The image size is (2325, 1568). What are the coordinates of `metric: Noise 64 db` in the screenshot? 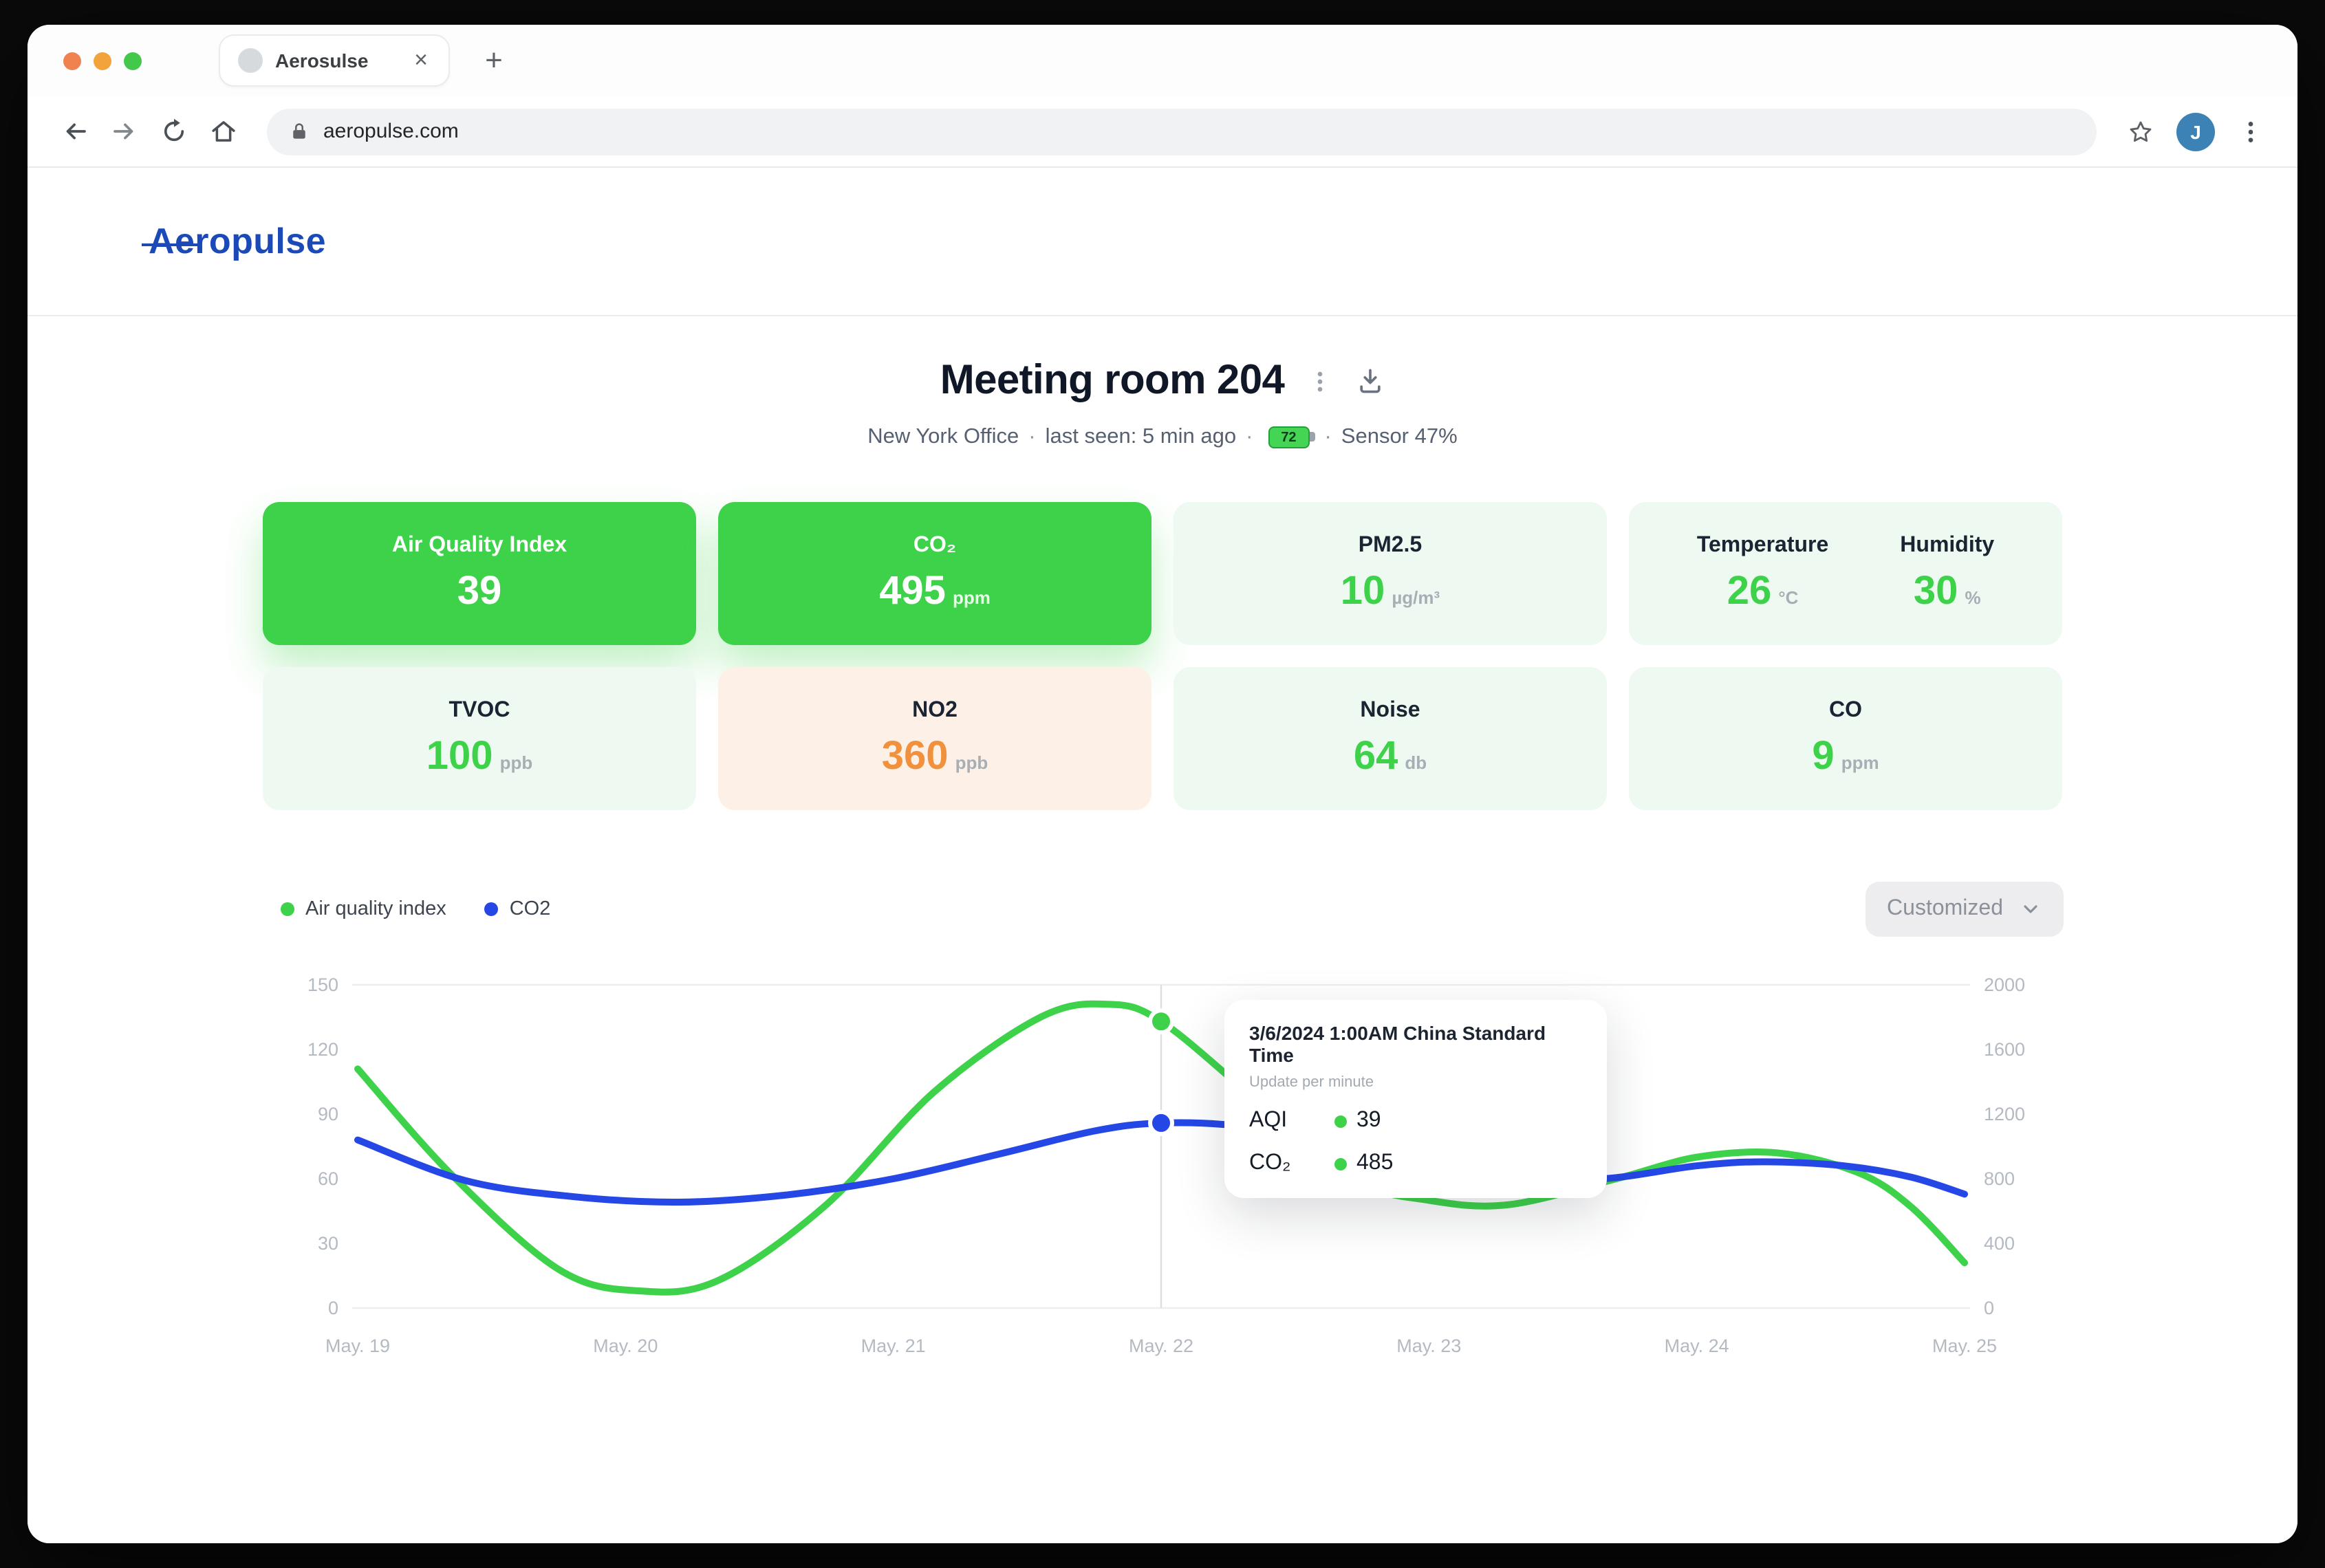 It's located at (1390, 739).